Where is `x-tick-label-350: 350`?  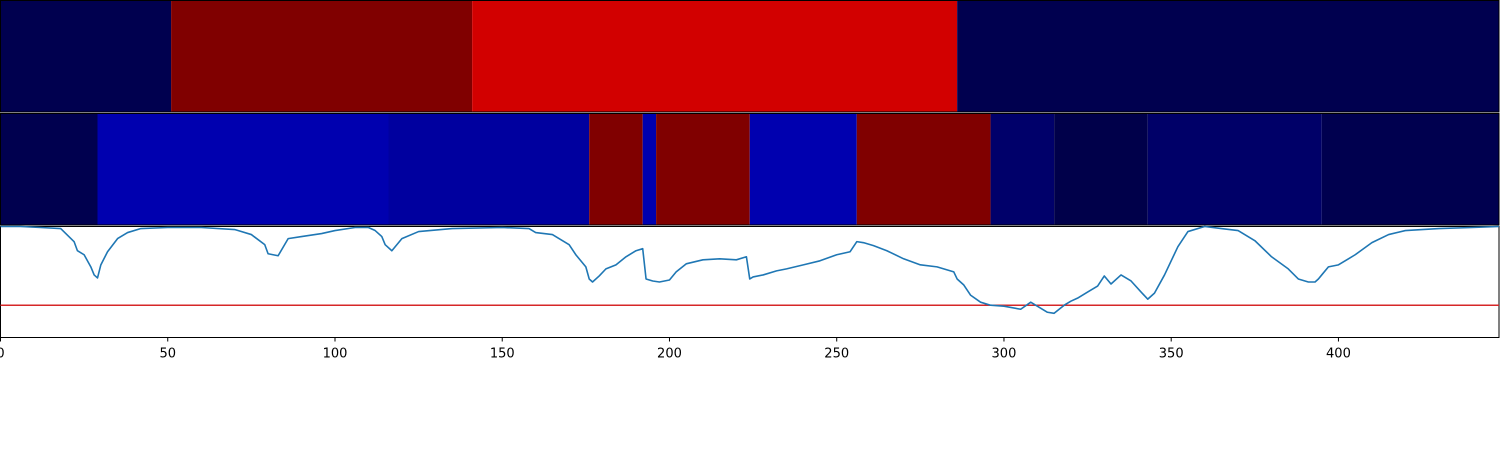 x-tick-label-350: 350 is located at coordinates (1171, 354).